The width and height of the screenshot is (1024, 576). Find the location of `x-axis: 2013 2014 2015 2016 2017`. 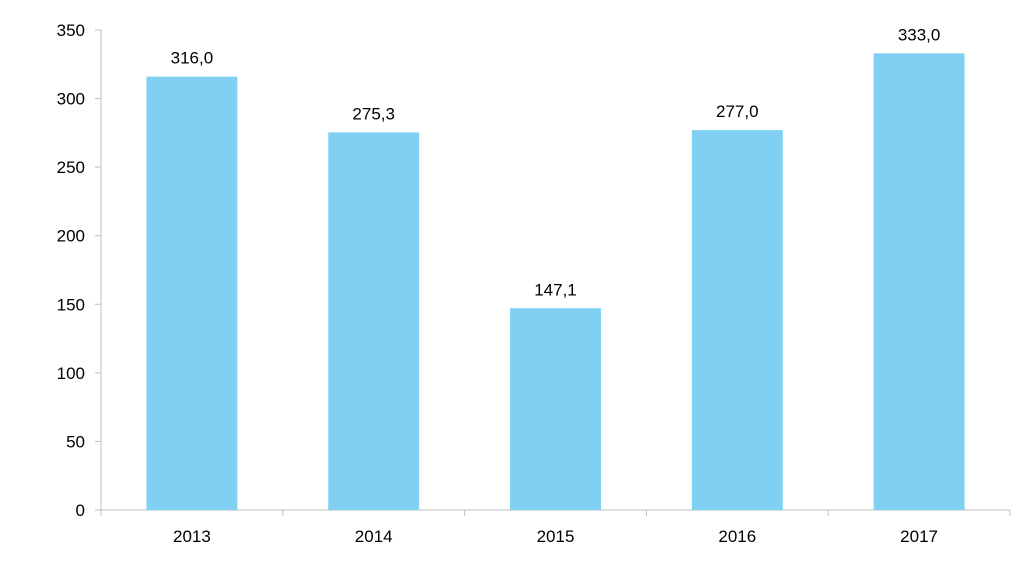

x-axis: 2013 2014 2015 2016 2017 is located at coordinates (555, 527).